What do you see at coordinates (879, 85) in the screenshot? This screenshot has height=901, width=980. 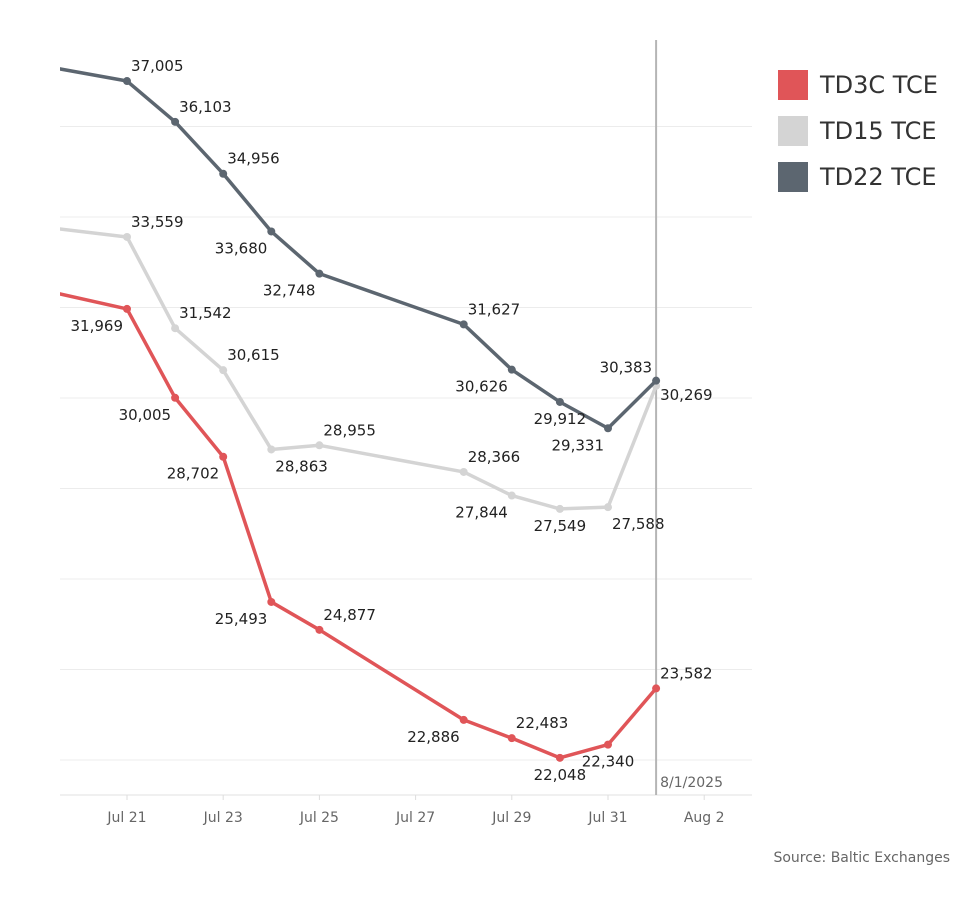 I see `legend-label: TD3C TCE` at bounding box center [879, 85].